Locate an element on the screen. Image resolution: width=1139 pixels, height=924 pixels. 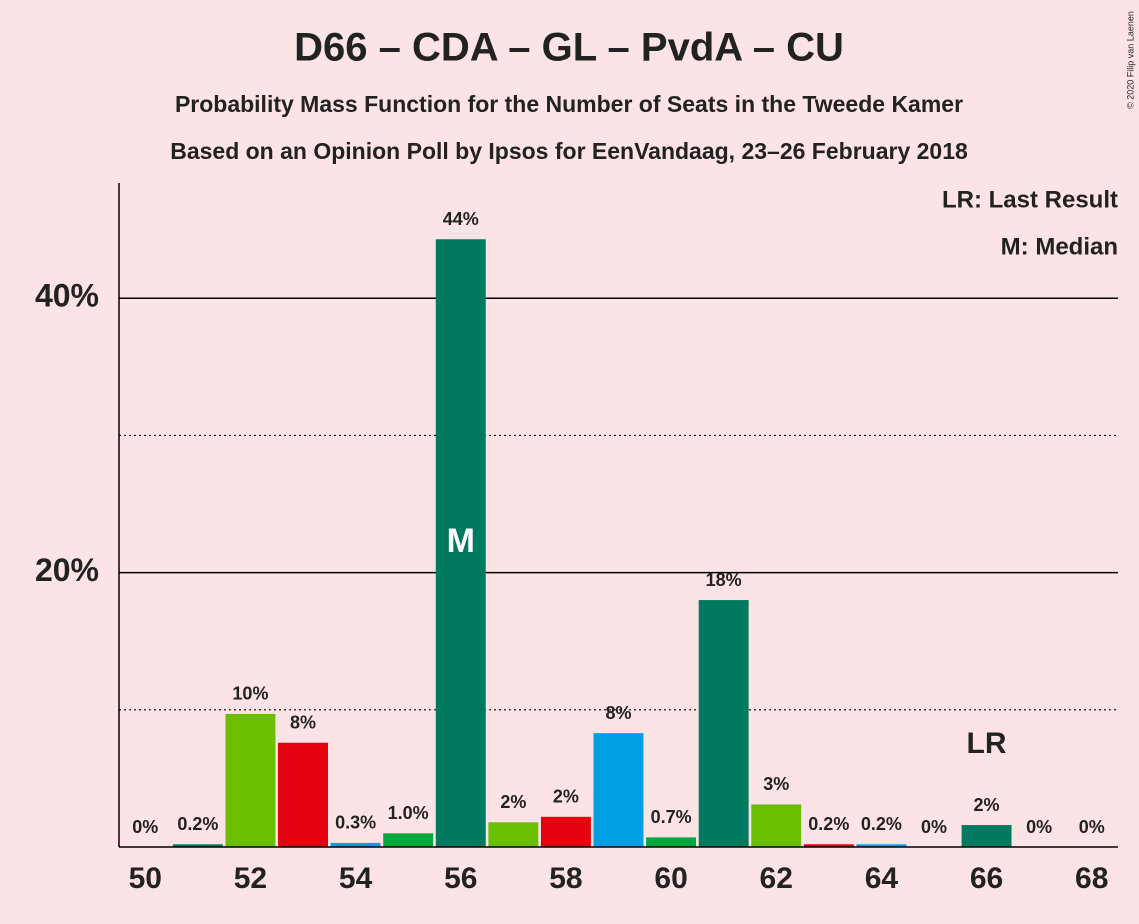
value-label: 3% is located at coordinates (776, 784).